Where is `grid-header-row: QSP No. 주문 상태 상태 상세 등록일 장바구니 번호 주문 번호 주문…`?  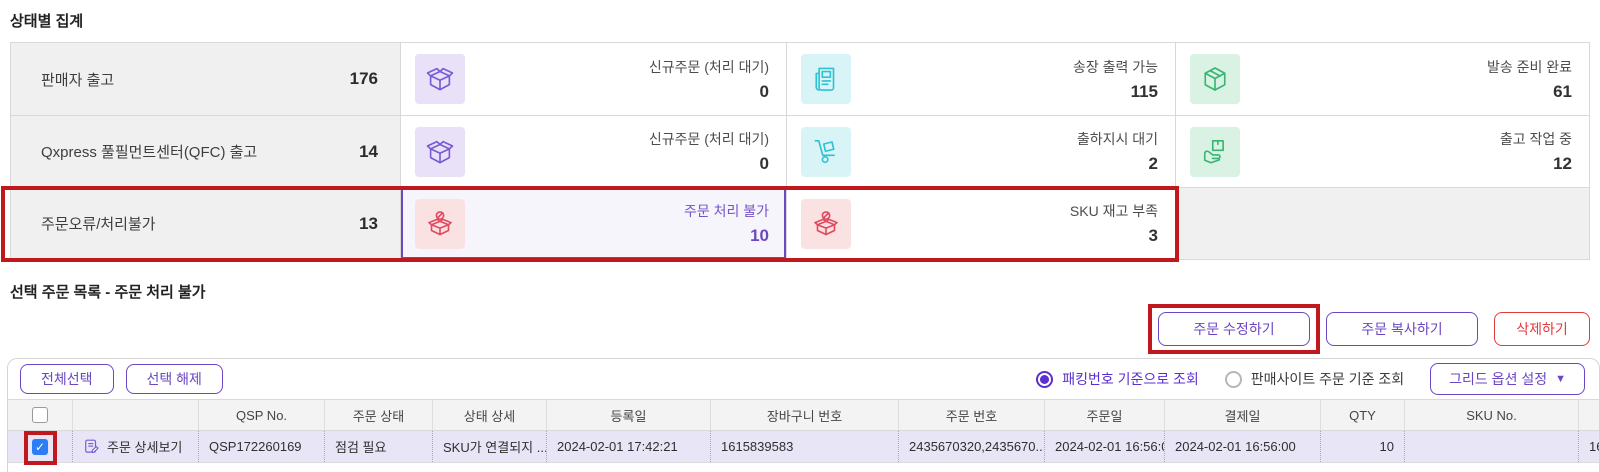
grid-header-row: QSP No. 주문 상태 상태 상세 등록일 장바구니 번호 주문 번호 주문… is located at coordinates (803, 415).